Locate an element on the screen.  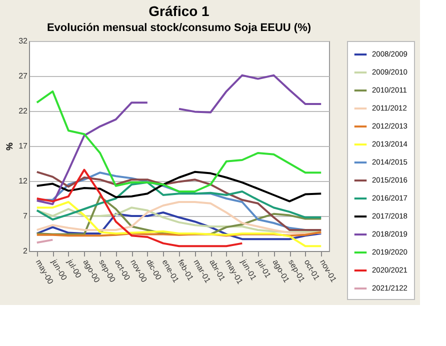
y-axis-title: % is located at coordinates (9, 146).